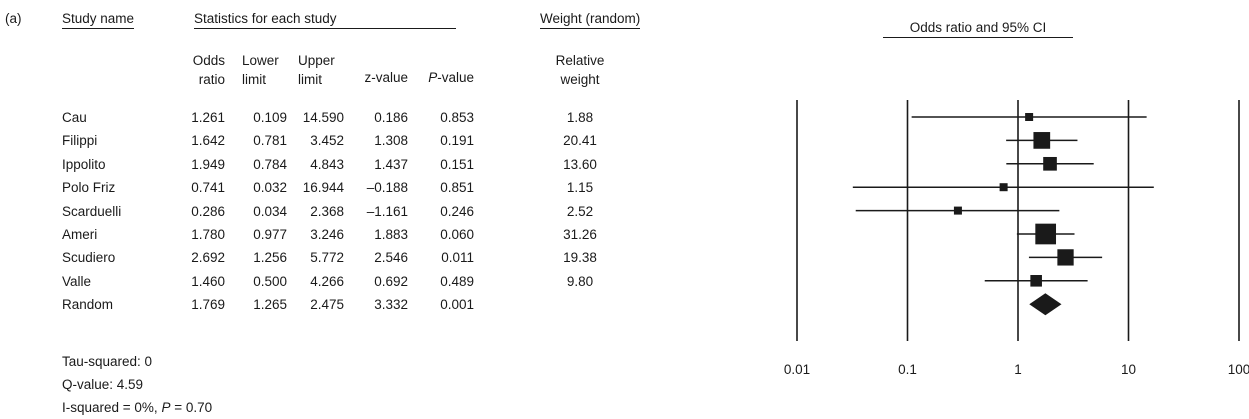 The height and width of the screenshot is (419, 1249). What do you see at coordinates (391, 117) in the screenshot?
I see `z-value-cell: 0.186` at bounding box center [391, 117].